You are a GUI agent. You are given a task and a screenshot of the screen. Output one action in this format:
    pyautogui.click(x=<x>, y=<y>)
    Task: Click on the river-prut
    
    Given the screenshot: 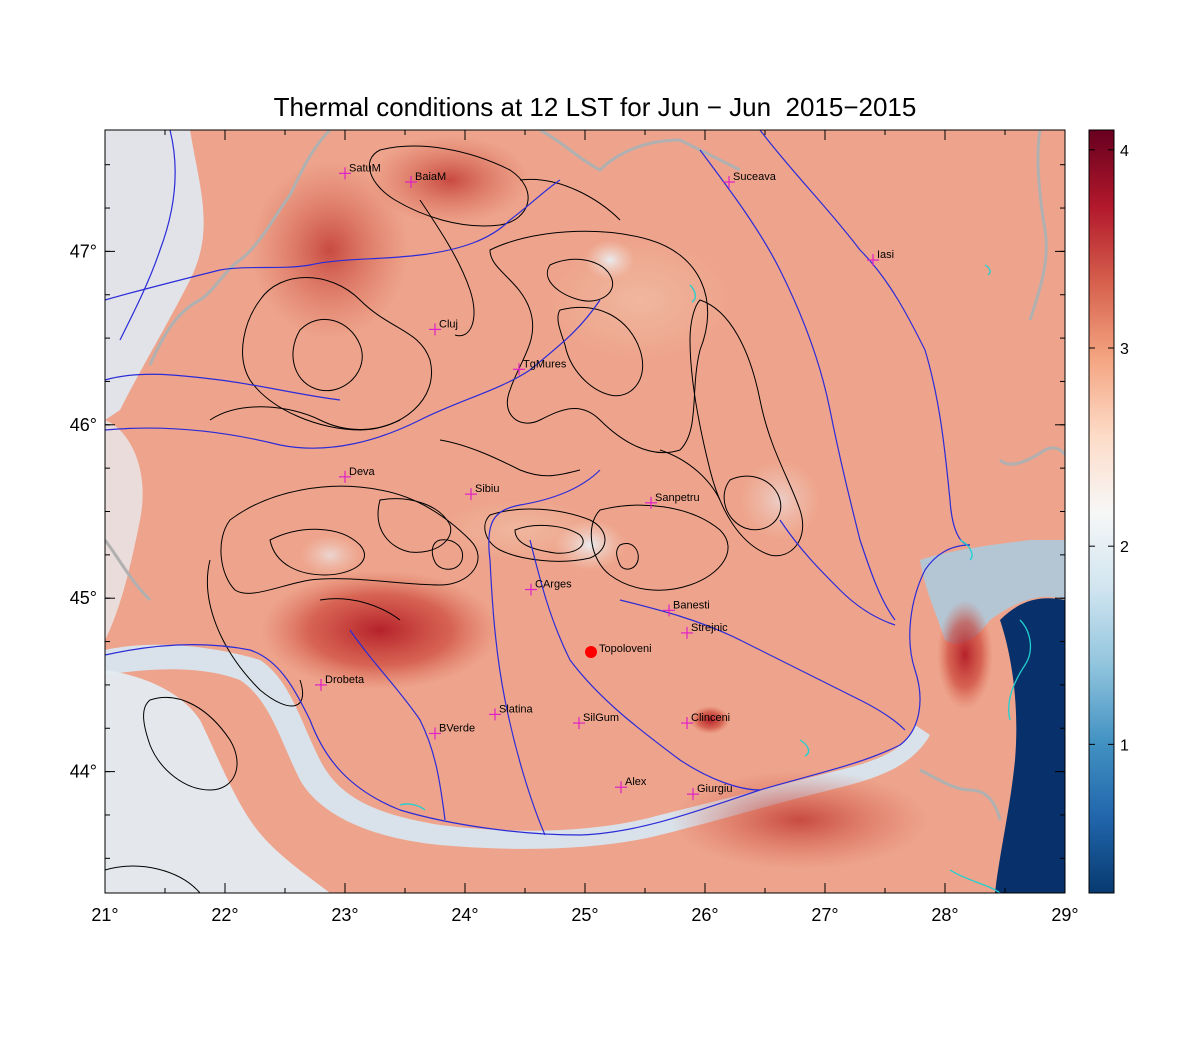 What is the action you would take?
    pyautogui.click(x=865, y=338)
    